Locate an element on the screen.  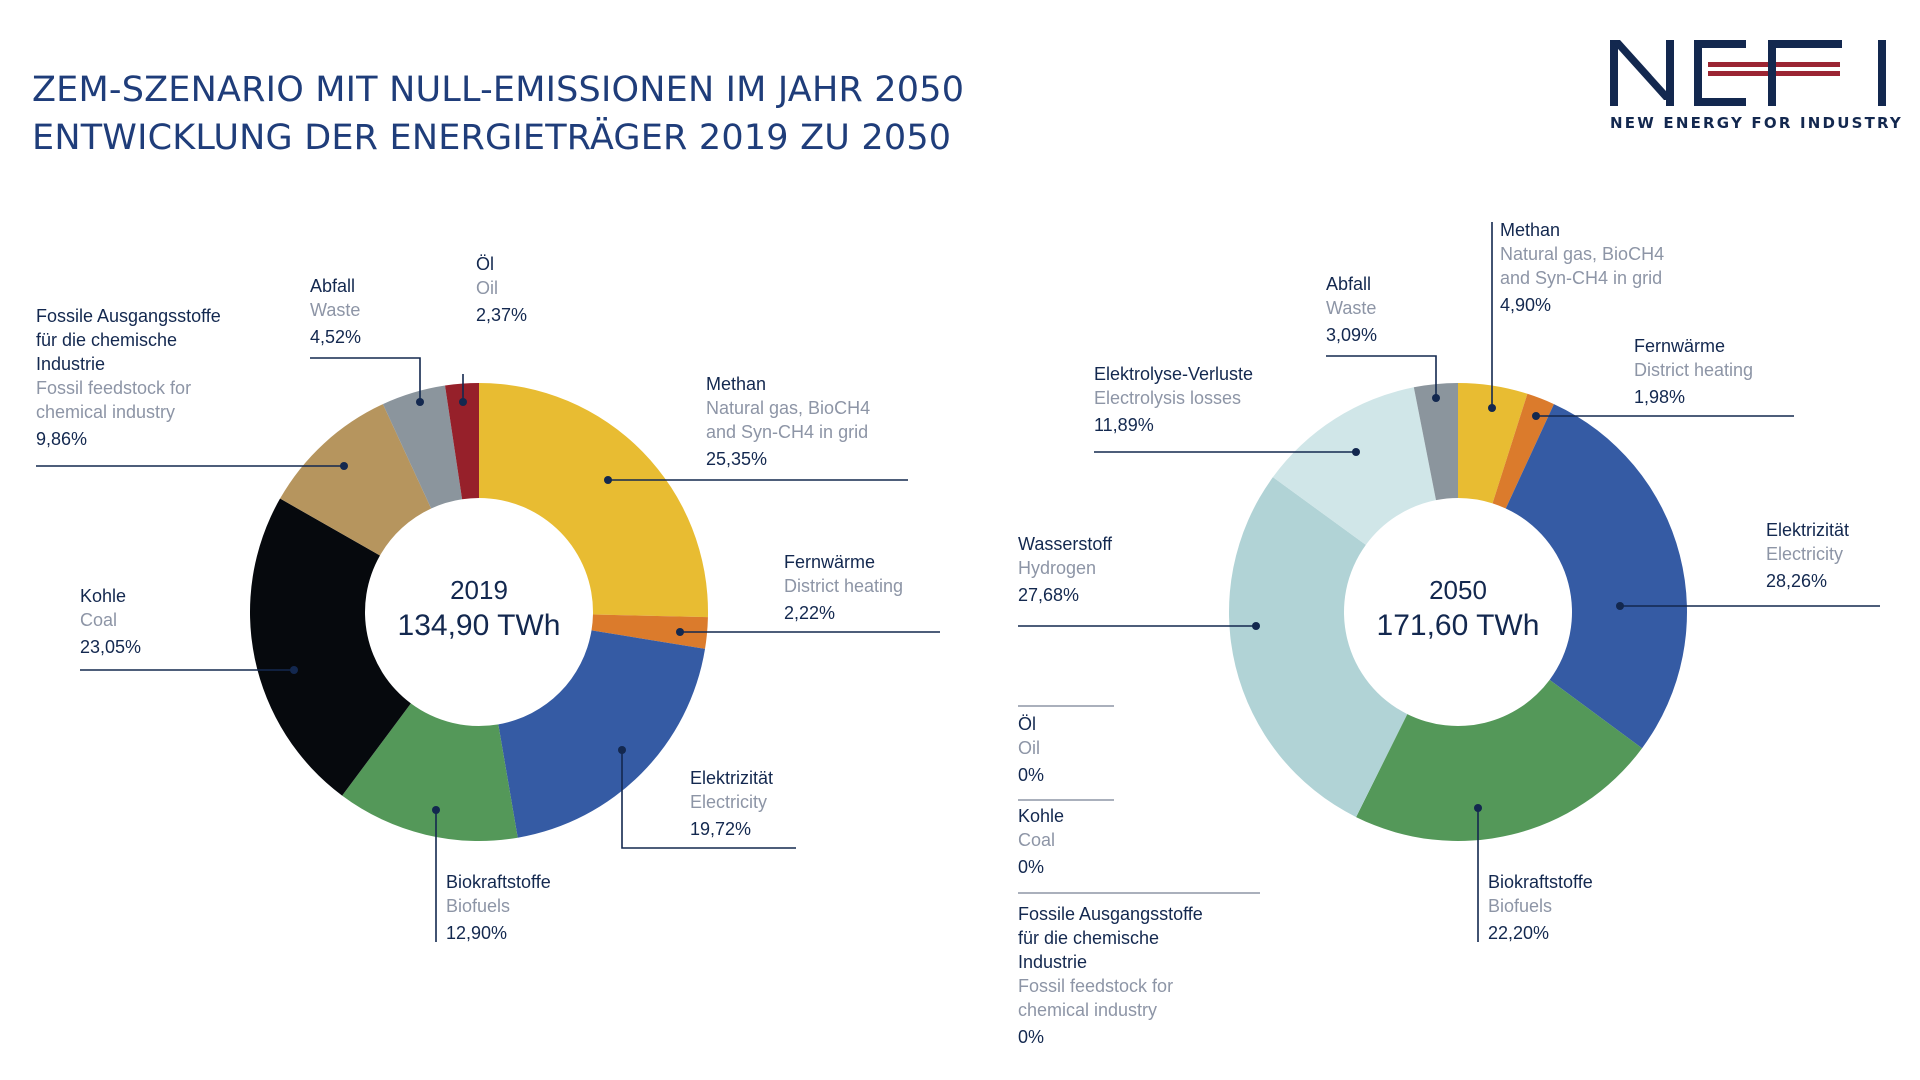
leader-dot-wasserstoff is located at coordinates (1256, 626).